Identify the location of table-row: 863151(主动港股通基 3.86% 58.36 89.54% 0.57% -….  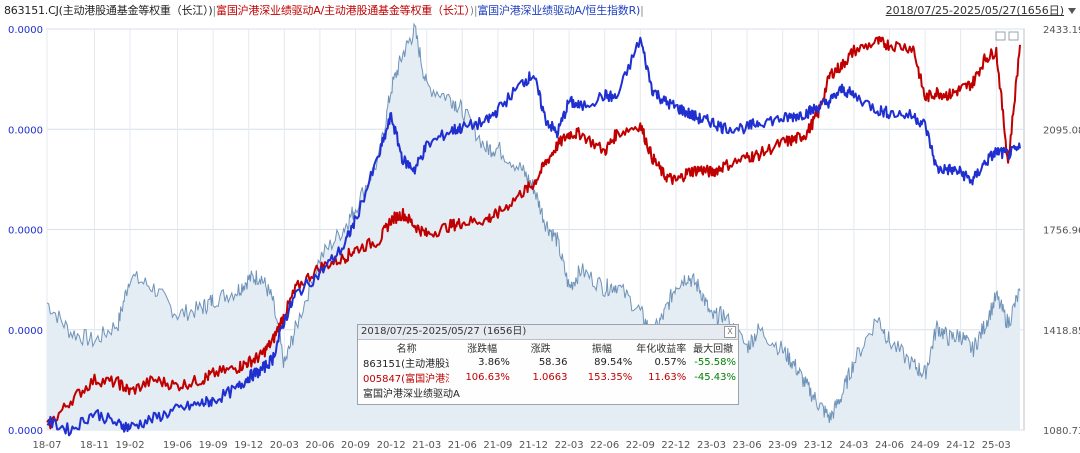
(549, 362).